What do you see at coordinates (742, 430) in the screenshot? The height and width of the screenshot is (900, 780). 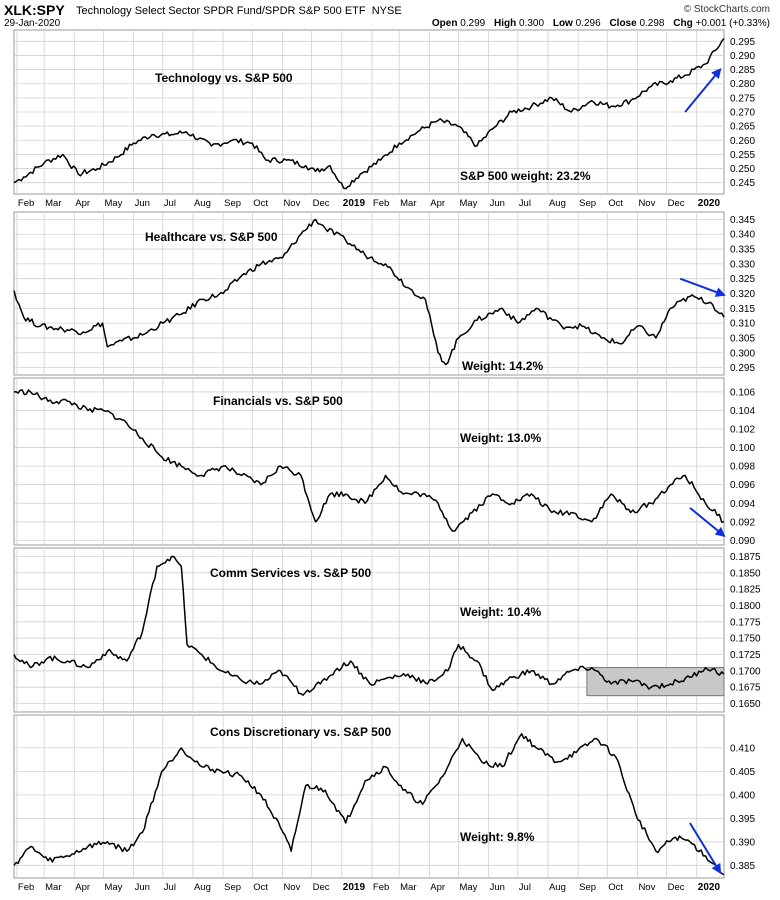 I see `y-tick-label: 0.102` at bounding box center [742, 430].